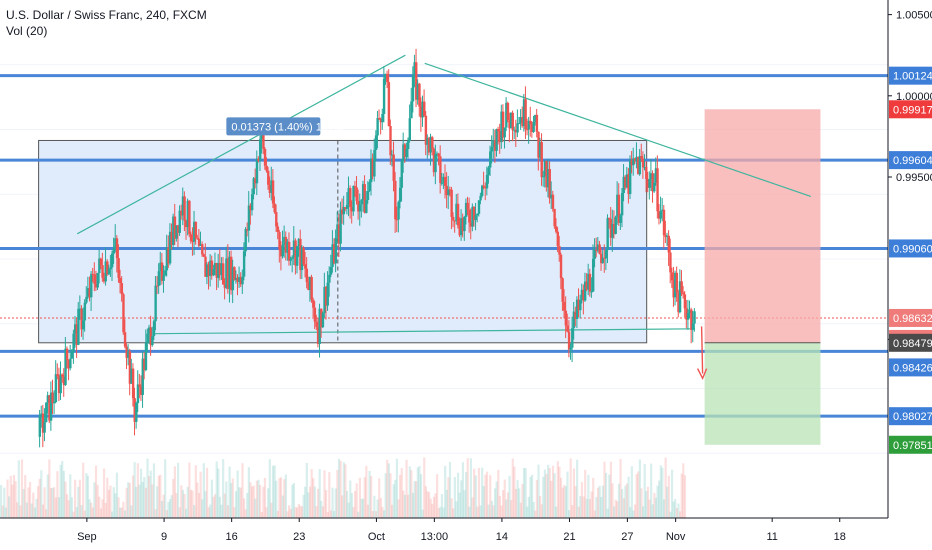 The height and width of the screenshot is (550, 932). What do you see at coordinates (27, 31) in the screenshot?
I see `volume-indicator-label: Vol (20)` at bounding box center [27, 31].